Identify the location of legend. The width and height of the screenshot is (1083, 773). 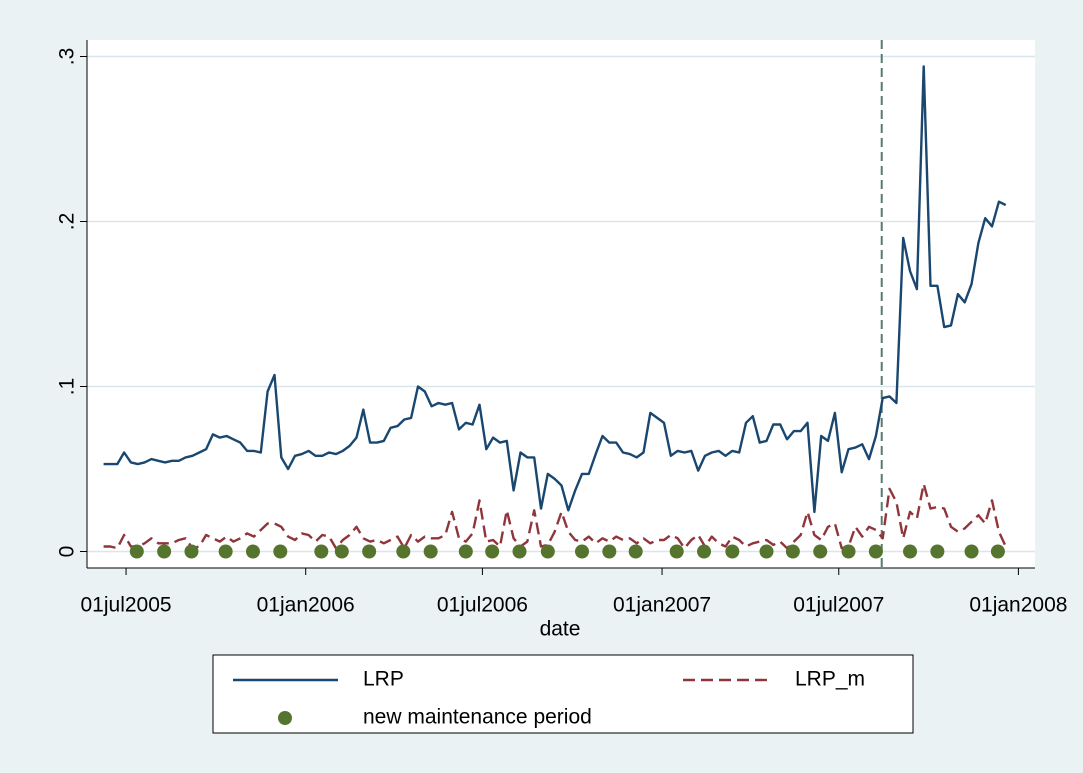
(563, 694).